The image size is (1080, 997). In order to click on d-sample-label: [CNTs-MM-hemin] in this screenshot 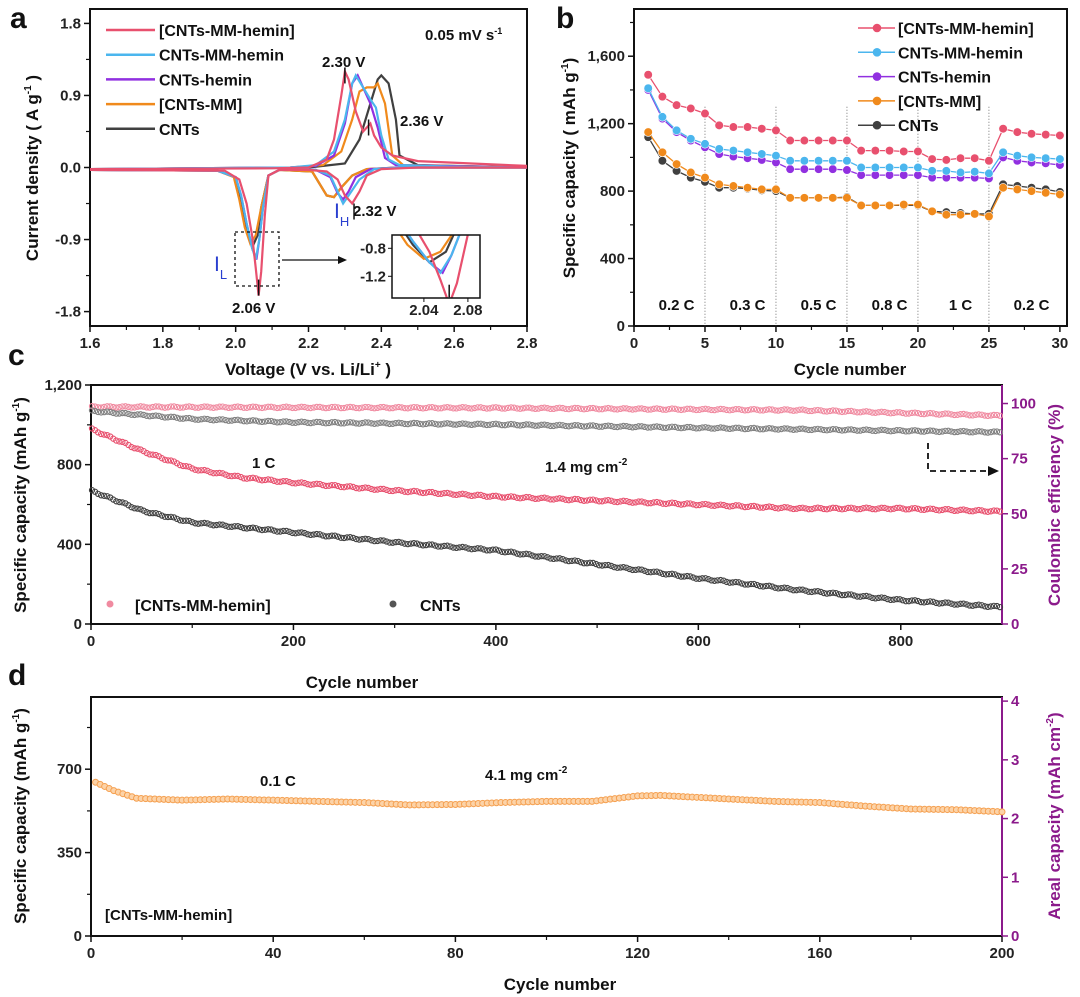, I will do `click(168, 915)`.